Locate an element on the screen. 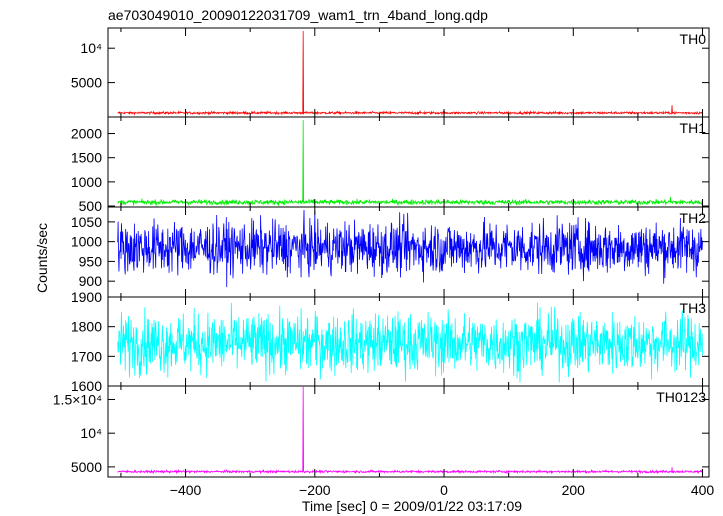  y-tick-label: 1700 is located at coordinates (86, 356).